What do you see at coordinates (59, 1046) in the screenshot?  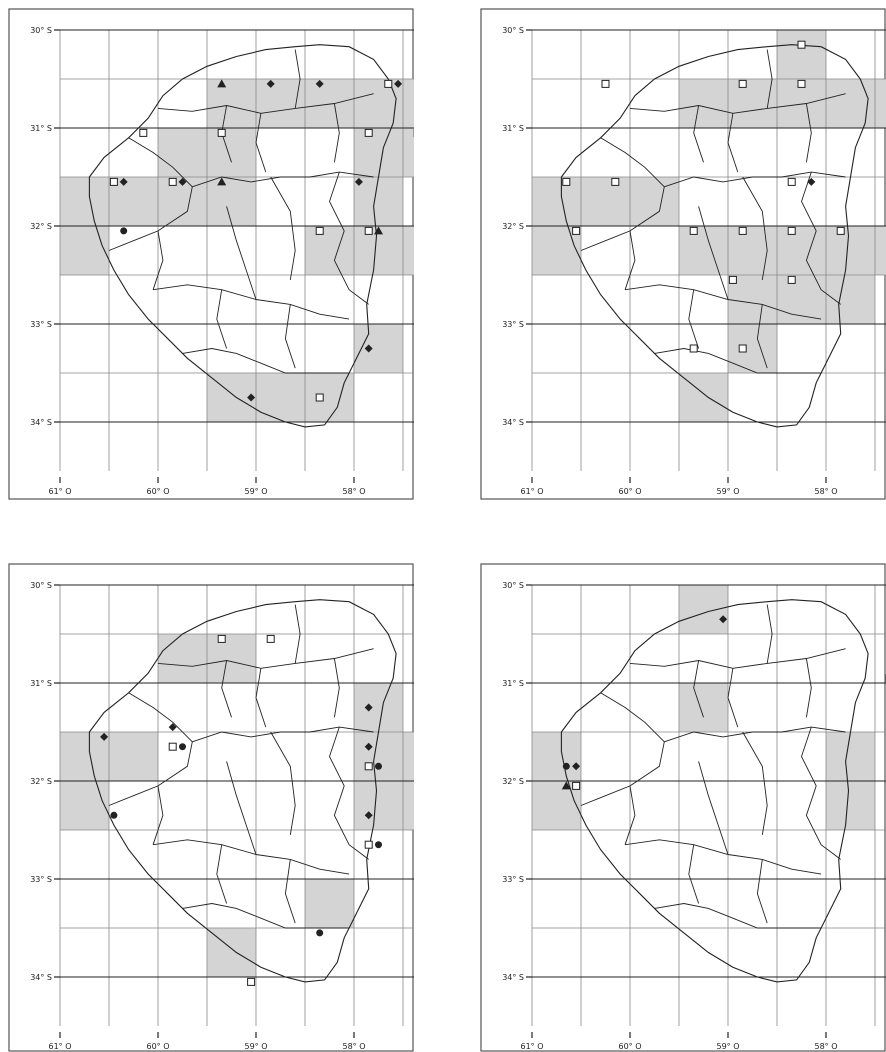 I see `lon-label: 61° O` at bounding box center [59, 1046].